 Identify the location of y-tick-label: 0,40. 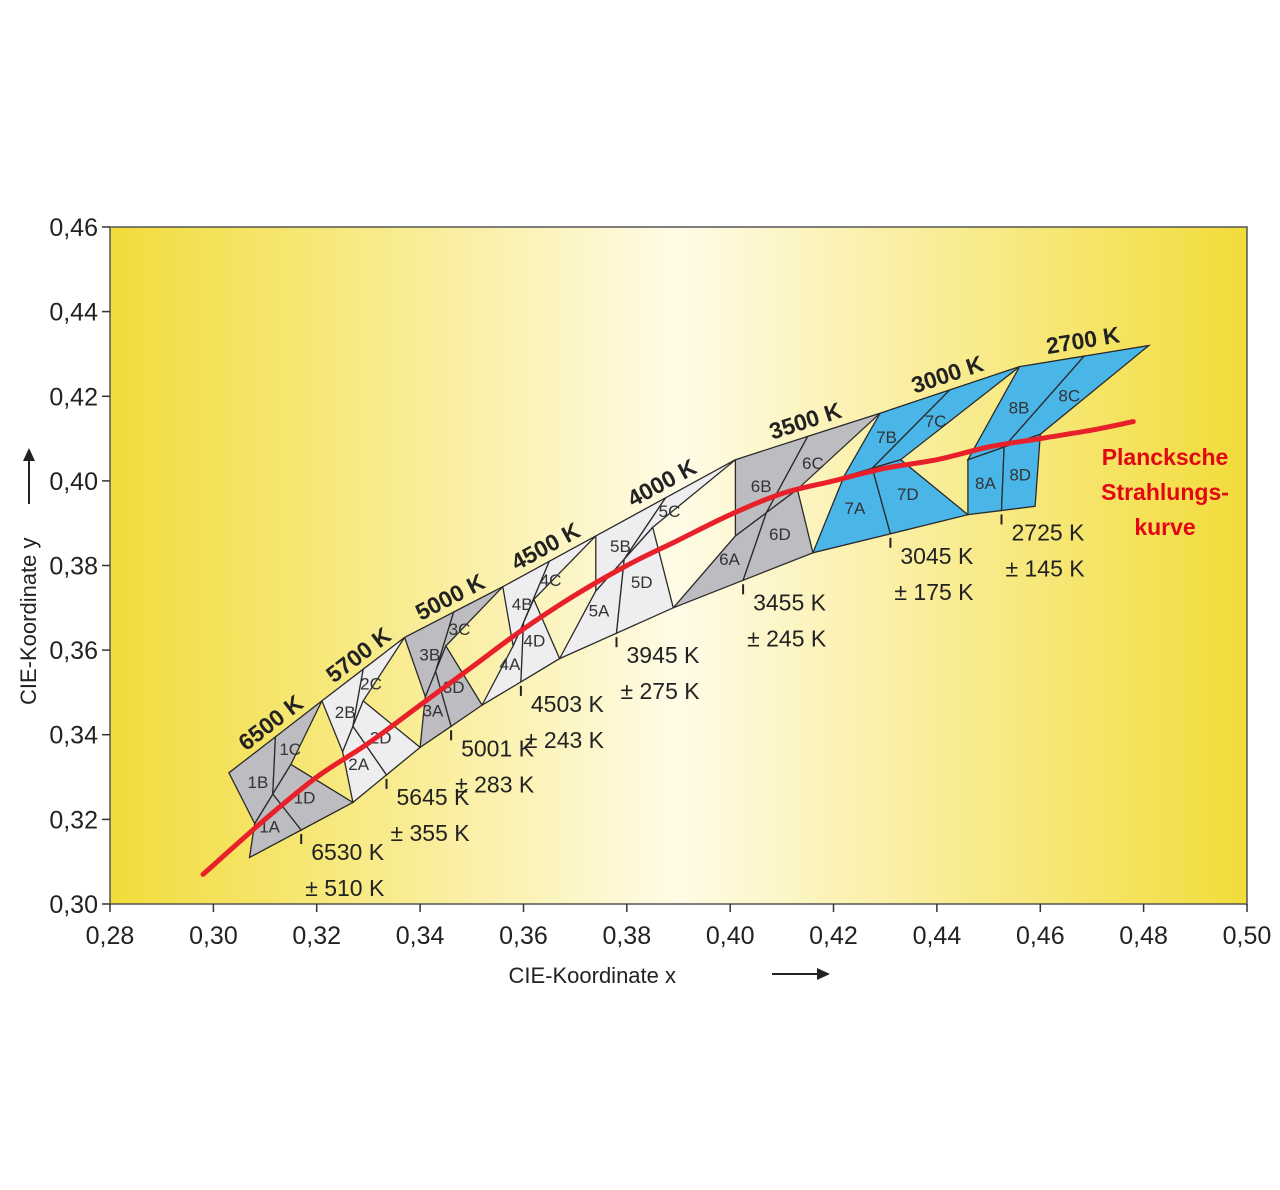
(73, 482).